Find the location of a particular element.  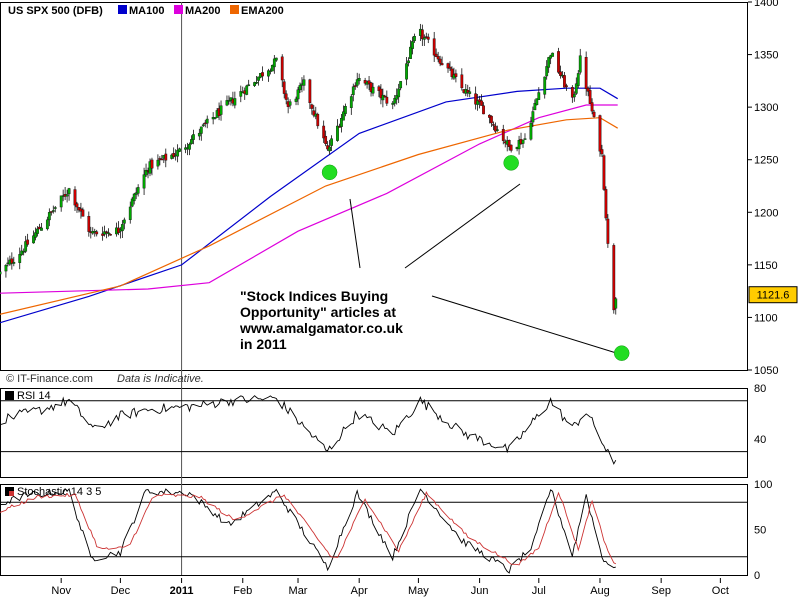

copyright-text: © IT-Finance.com is located at coordinates (49, 379).